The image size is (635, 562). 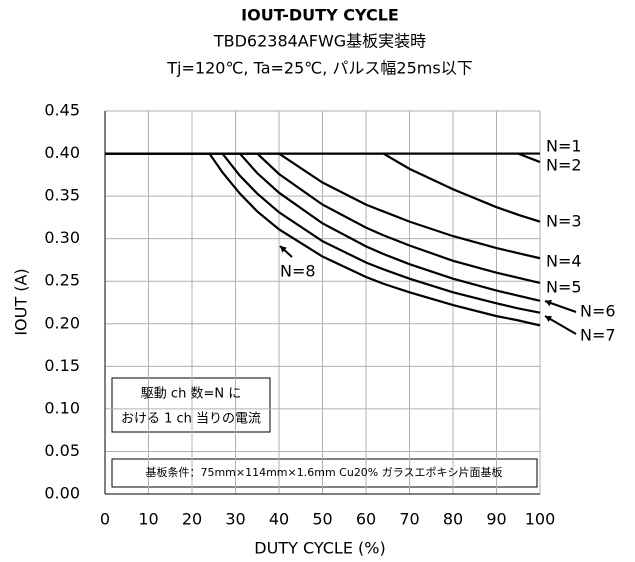 I want to click on y-tick-label: 0.20, so click(x=62, y=322).